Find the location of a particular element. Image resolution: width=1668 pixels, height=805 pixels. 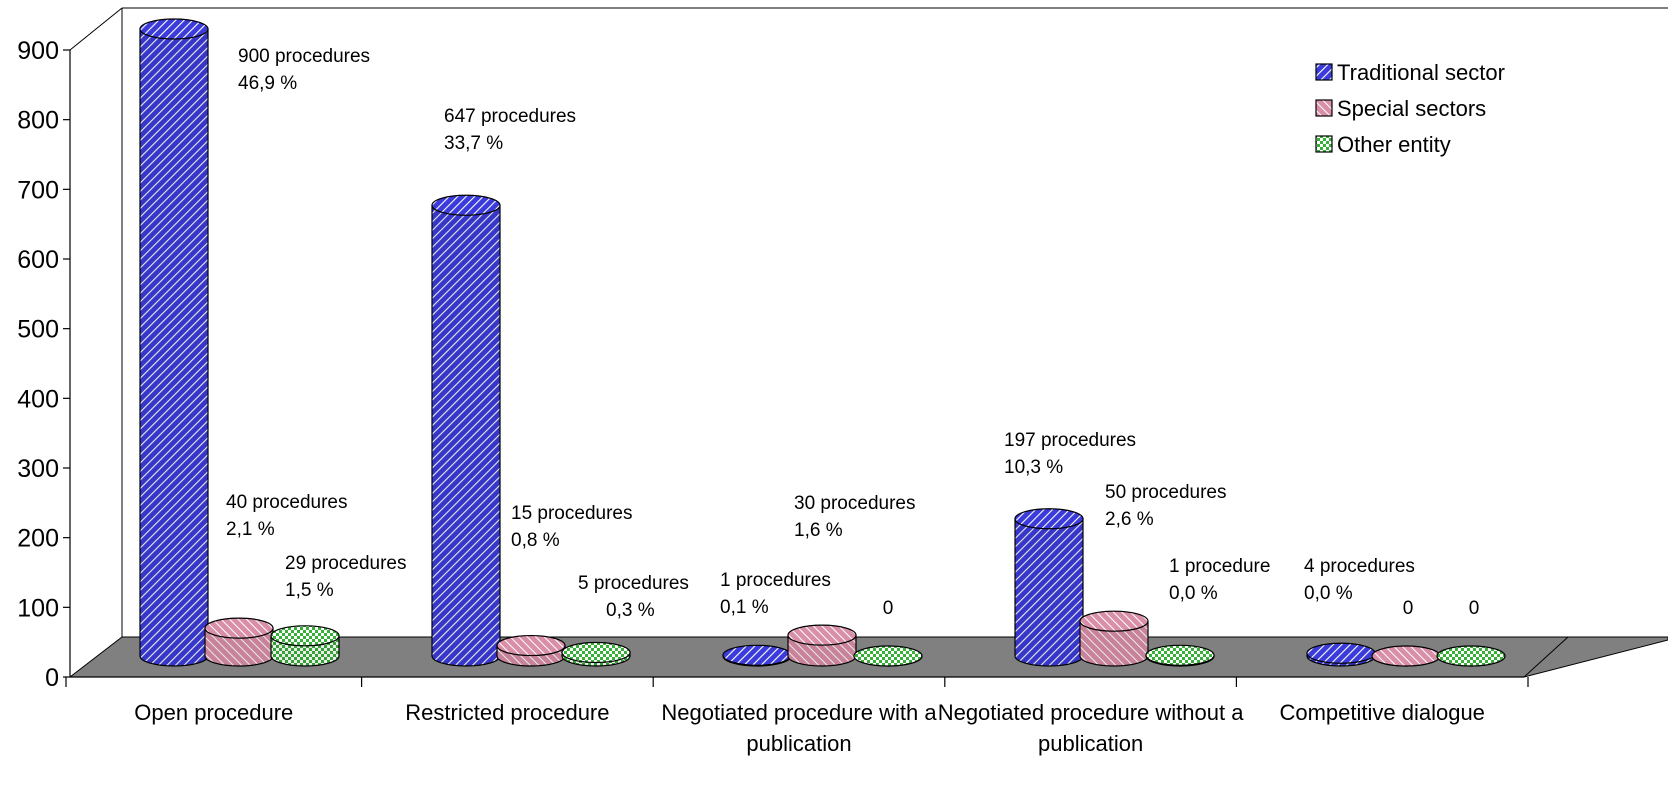

data-label-line: 0,1 % is located at coordinates (744, 607).